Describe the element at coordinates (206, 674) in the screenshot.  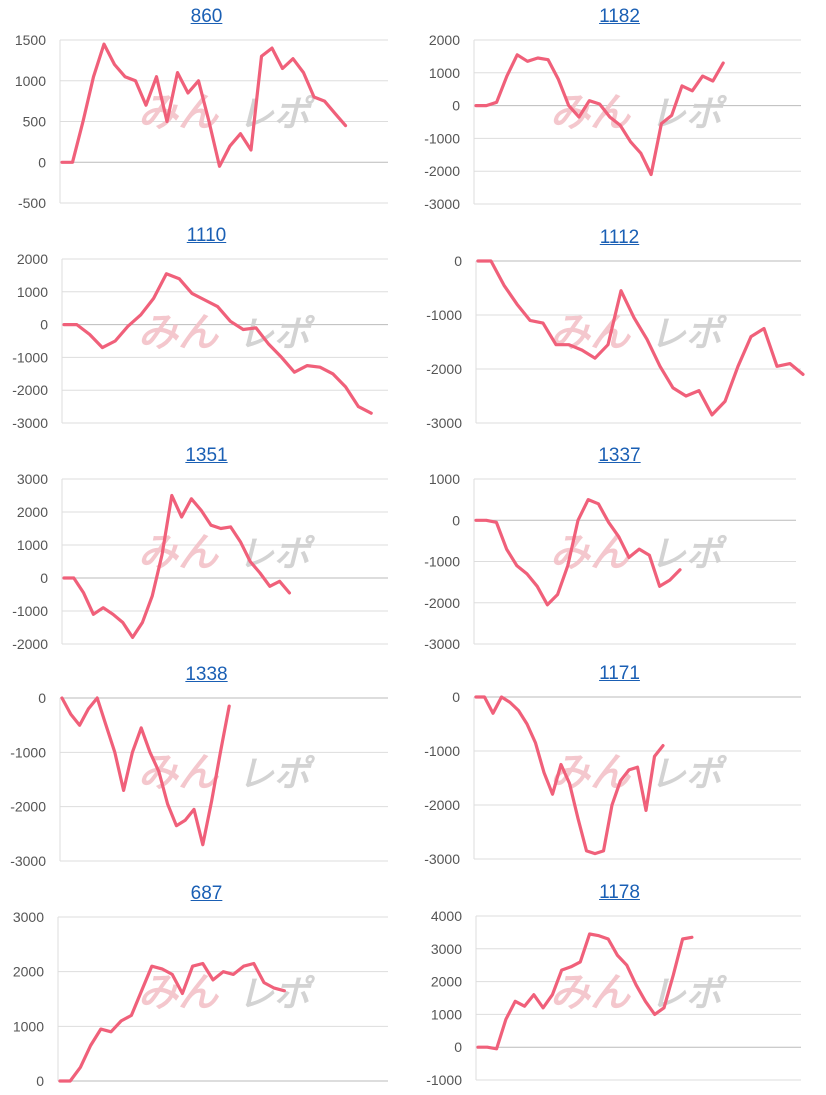
I see `chart-title-link: 1338` at that location.